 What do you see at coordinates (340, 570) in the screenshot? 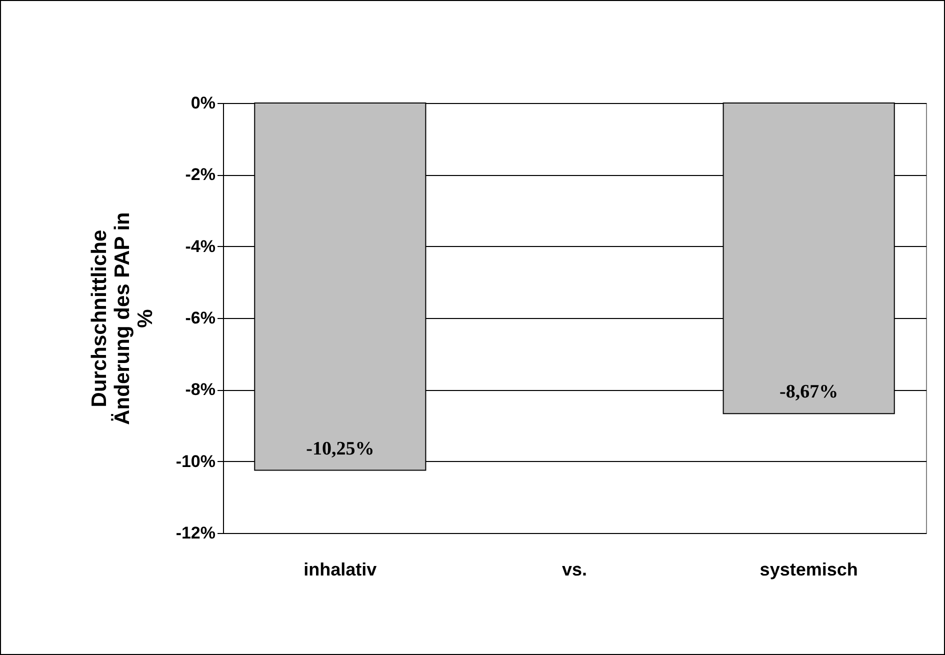
I see `x-tick-label: inhalativ` at bounding box center [340, 570].